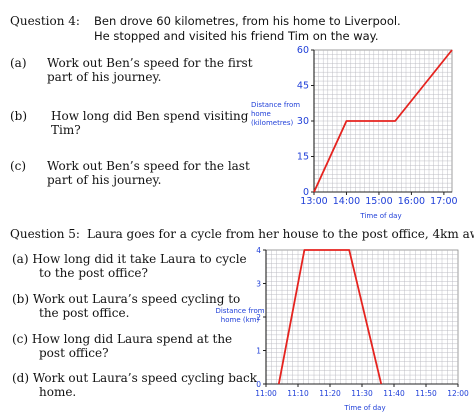 This screenshot has width=474, height=419. Describe the element at coordinates (378, 201) in the screenshot. I see `x-tick-label: 15:00` at that location.